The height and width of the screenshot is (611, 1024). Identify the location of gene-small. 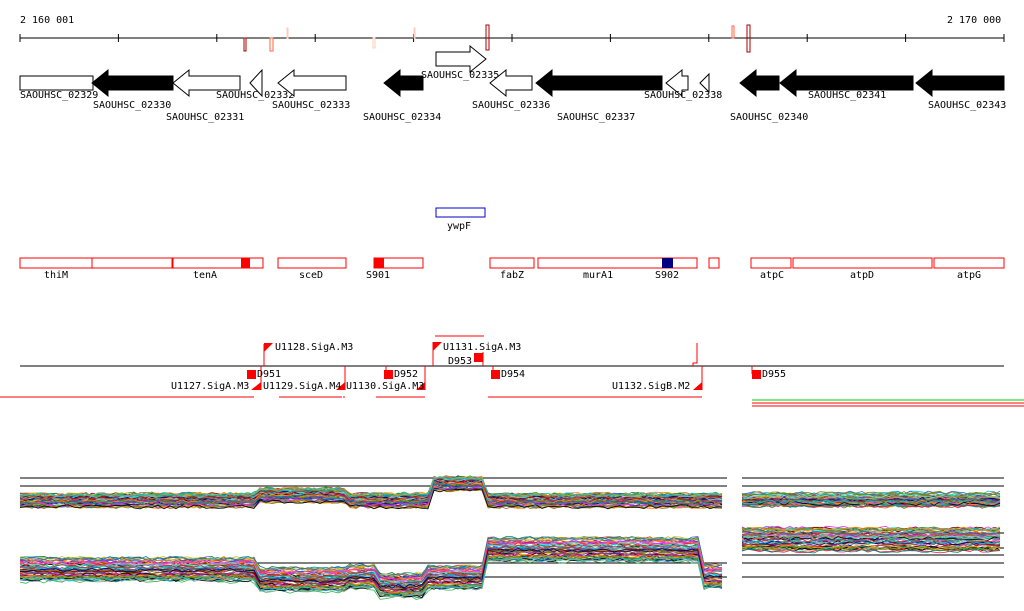
(704, 83).